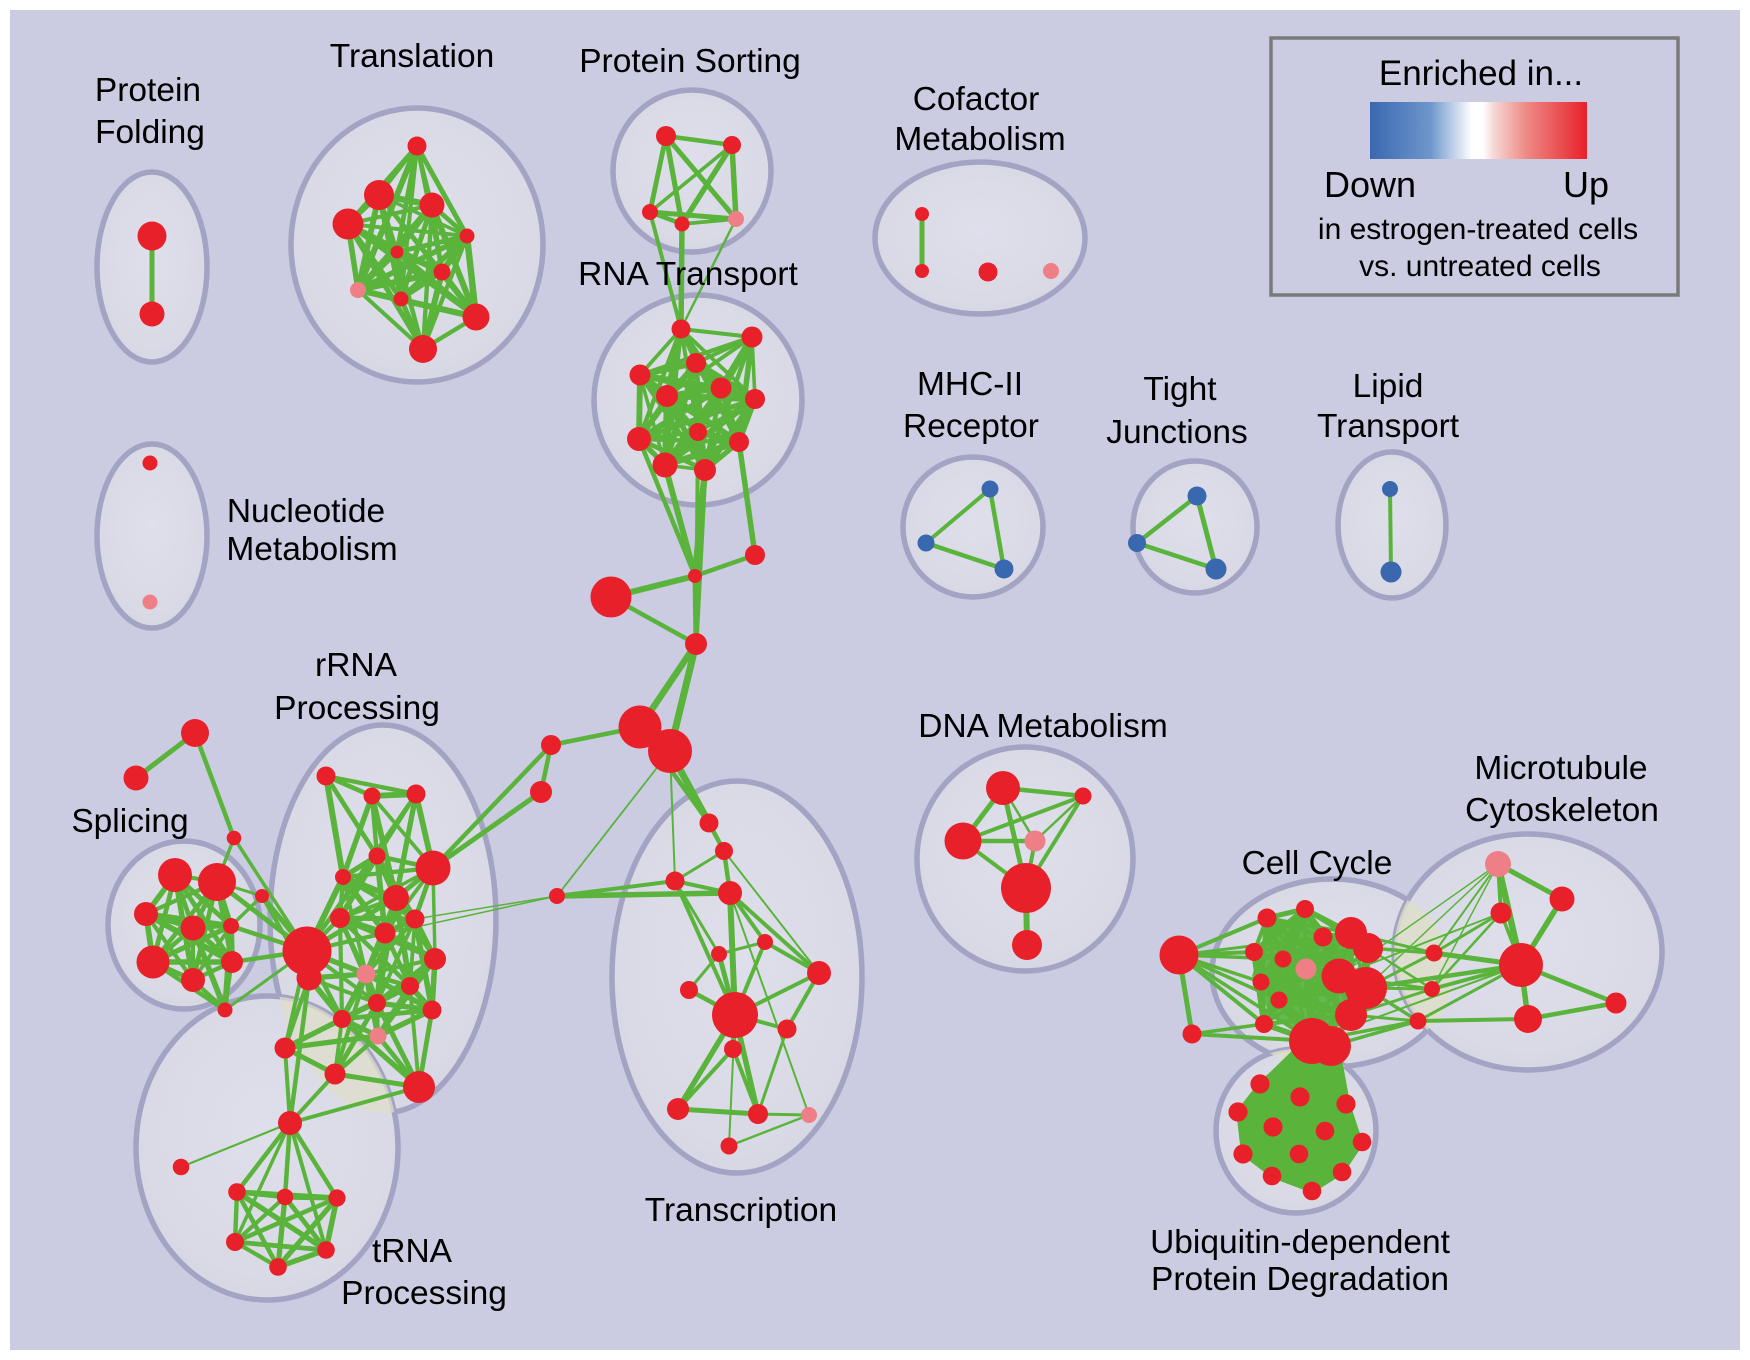 This screenshot has height=1360, width=1750. Describe the element at coordinates (1480, 266) in the screenshot. I see `svg-text: vs. untreated cells` at that location.